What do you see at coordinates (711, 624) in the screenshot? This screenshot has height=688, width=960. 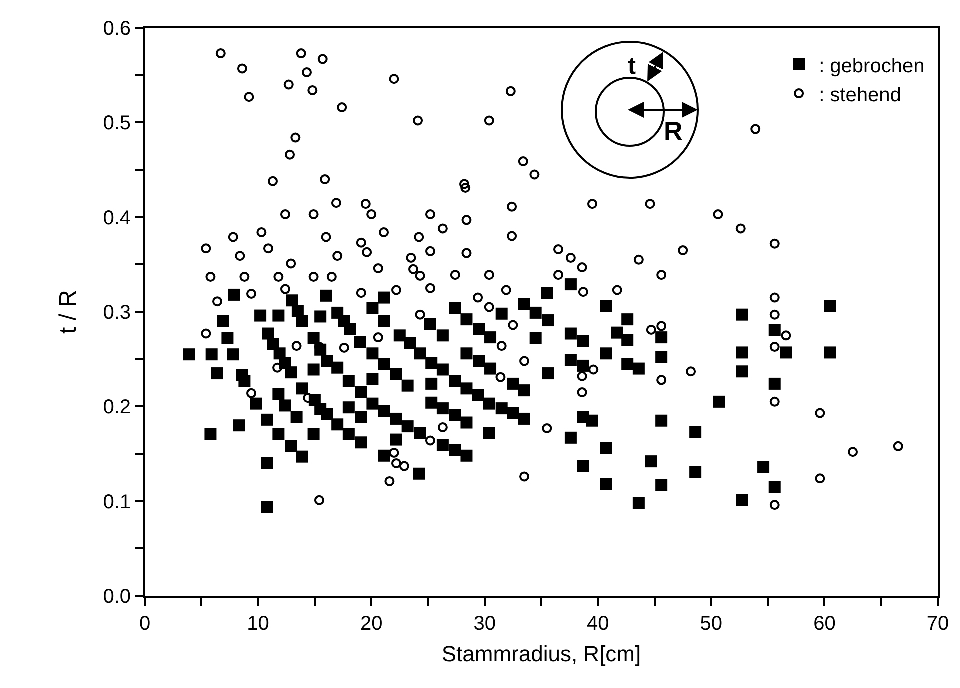 I see `x-tick-label: 50` at bounding box center [711, 624].